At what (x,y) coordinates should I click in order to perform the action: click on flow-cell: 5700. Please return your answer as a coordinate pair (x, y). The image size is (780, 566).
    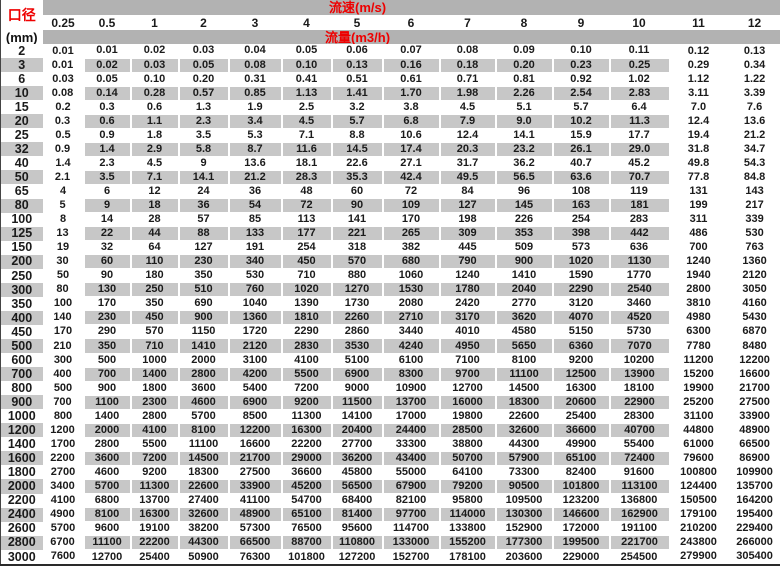
    Looking at the image, I should click on (63, 528).